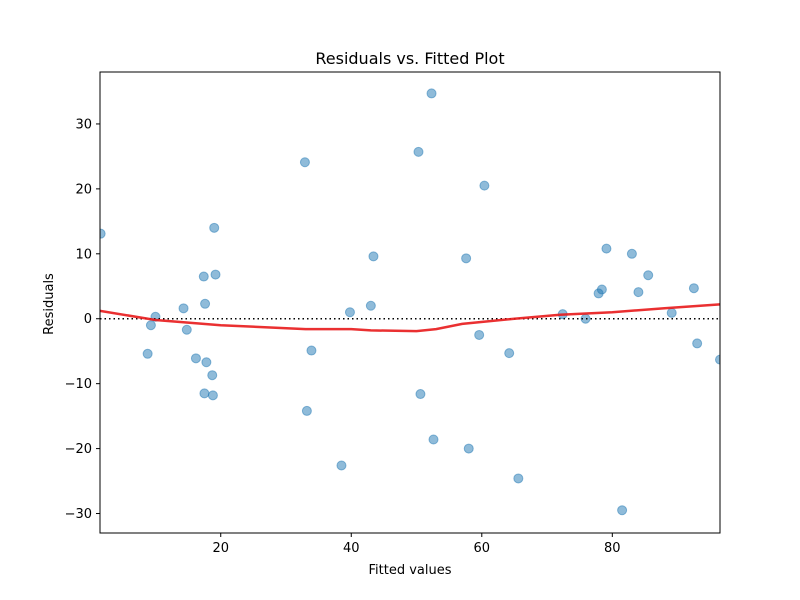 This screenshot has height=600, width=800. I want to click on smoothed-trend-line, so click(410, 318).